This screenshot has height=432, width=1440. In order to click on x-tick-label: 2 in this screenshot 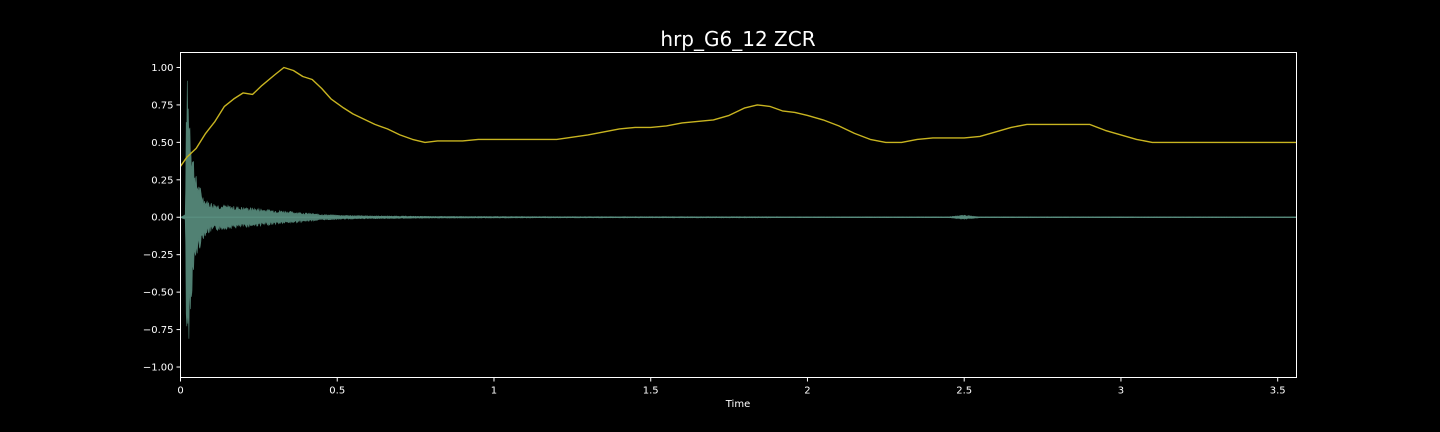, I will do `click(807, 391)`.